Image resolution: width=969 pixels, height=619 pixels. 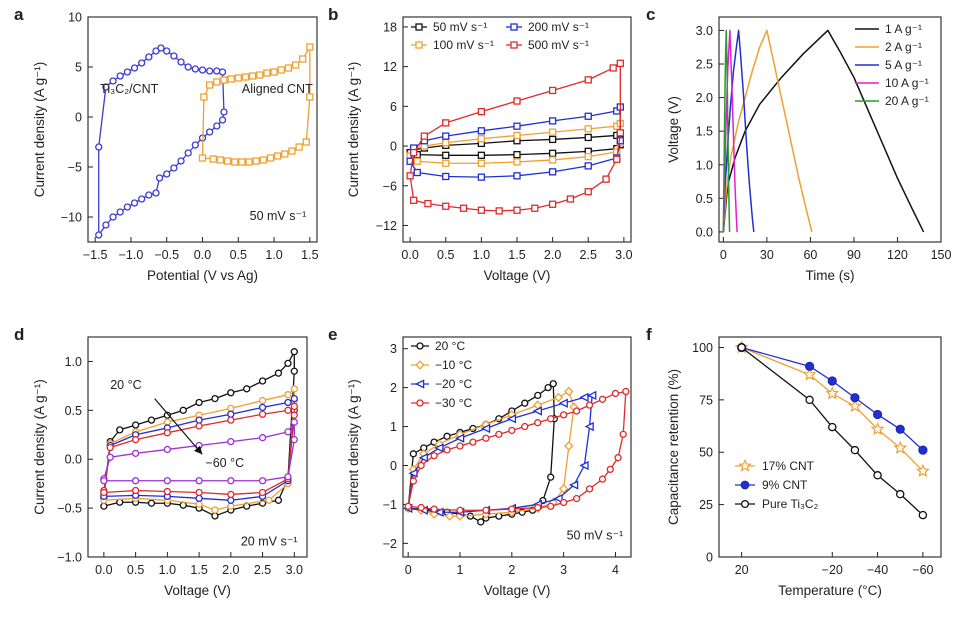 What do you see at coordinates (73, 411) in the screenshot?
I see `y-tick-label: 0.5` at bounding box center [73, 411].